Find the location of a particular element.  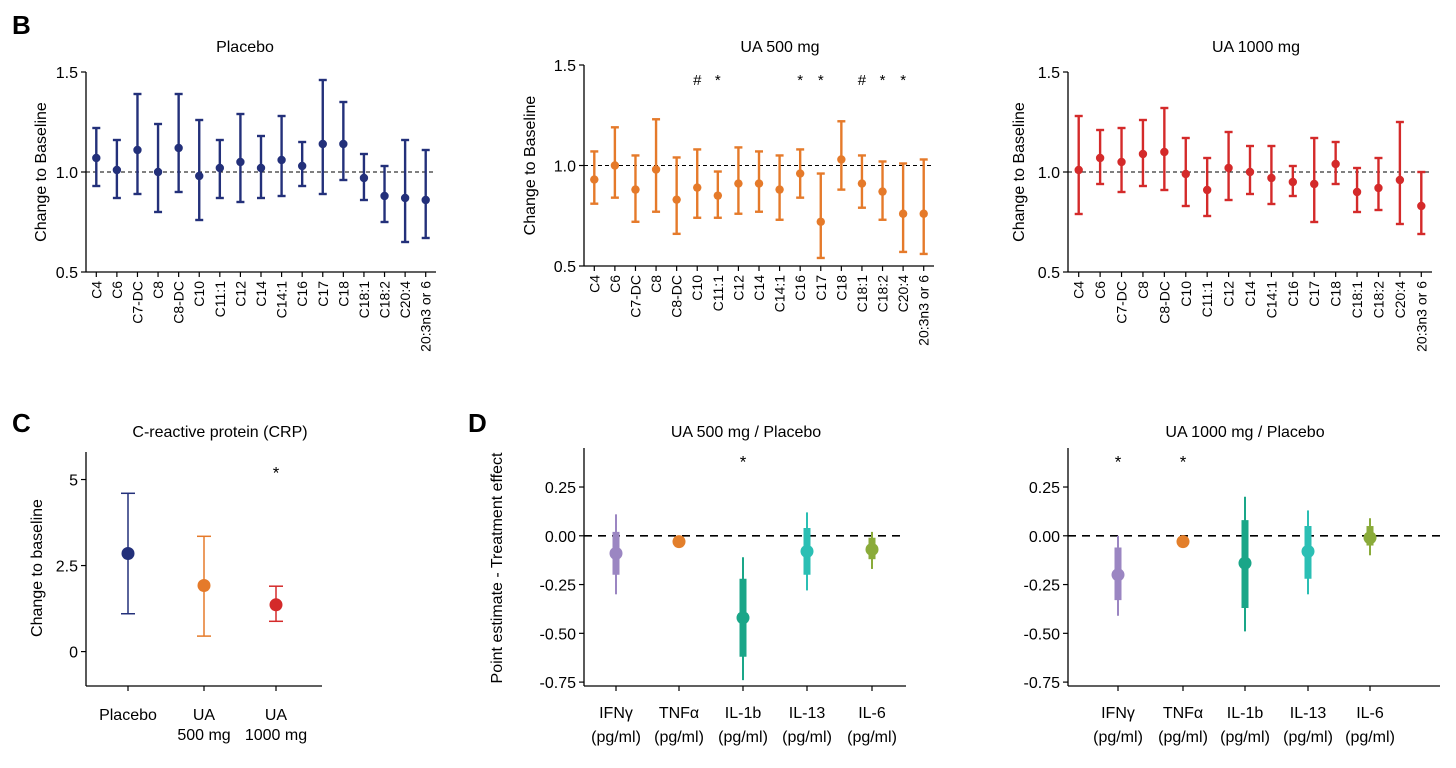

ua1000-xtick-label: C14 is located at coordinates (1250, 294).